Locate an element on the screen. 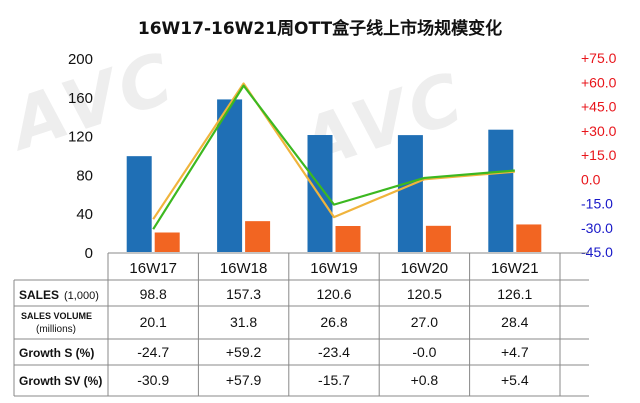 Image resolution: width=640 pixels, height=403 pixels. left-axis-tick: 120 is located at coordinates (80, 137).